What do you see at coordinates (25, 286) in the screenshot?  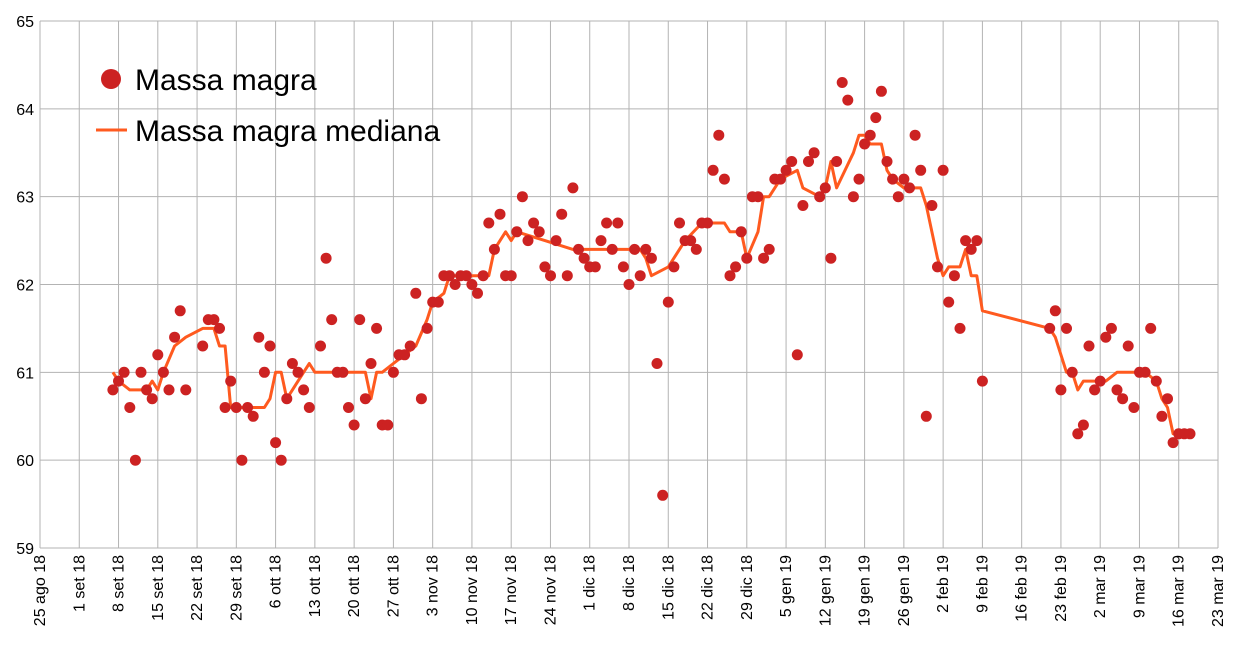 I see `y-axis-tick-labels: 59 60 61 62 63 64 65` at bounding box center [25, 286].